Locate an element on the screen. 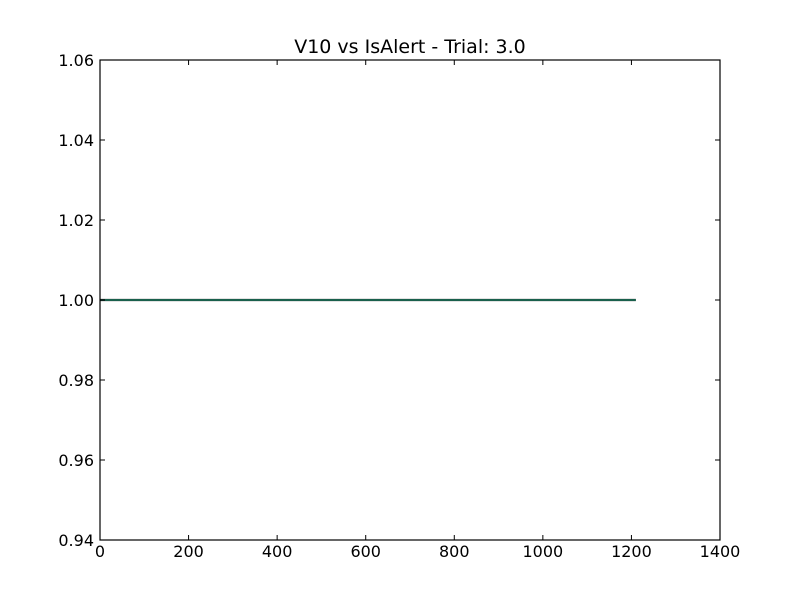 The width and height of the screenshot is (800, 600). x-tick-label: 1200 is located at coordinates (631, 551).